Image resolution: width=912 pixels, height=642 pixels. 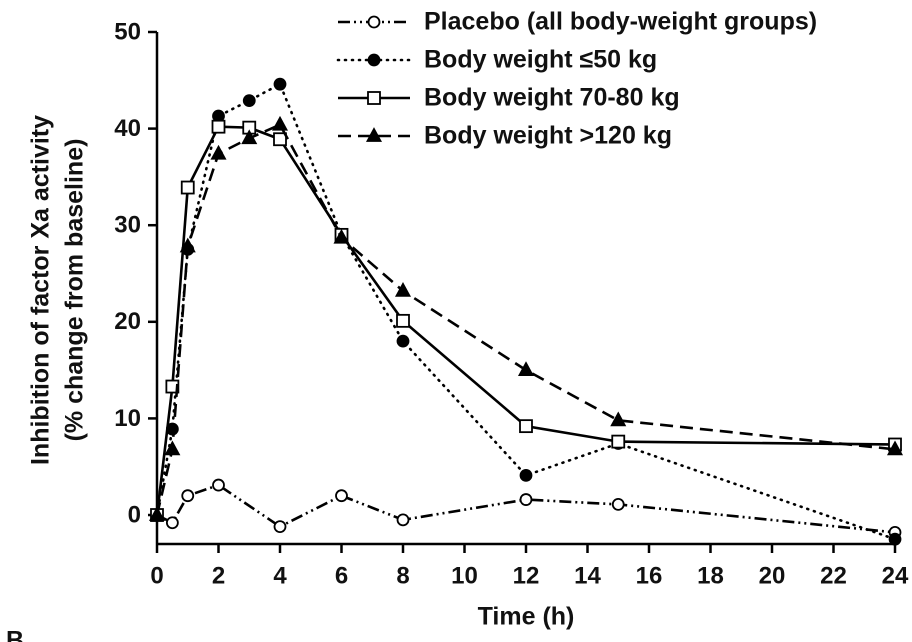 What do you see at coordinates (552, 98) in the screenshot?
I see `legend-label: Body weight 70-80 kg` at bounding box center [552, 98].